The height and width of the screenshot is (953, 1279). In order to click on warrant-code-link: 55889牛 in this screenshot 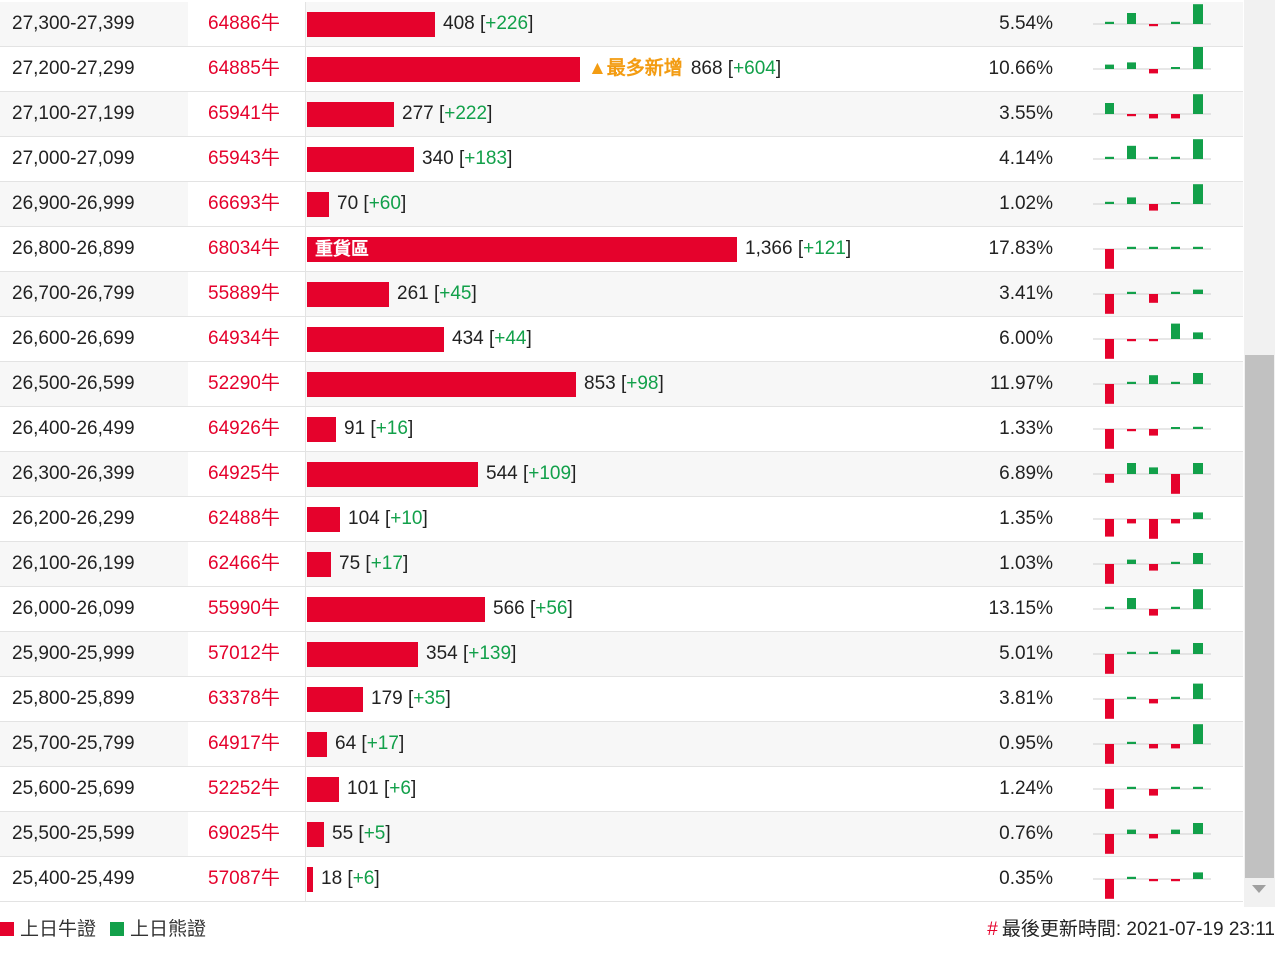, I will do `click(244, 293)`.